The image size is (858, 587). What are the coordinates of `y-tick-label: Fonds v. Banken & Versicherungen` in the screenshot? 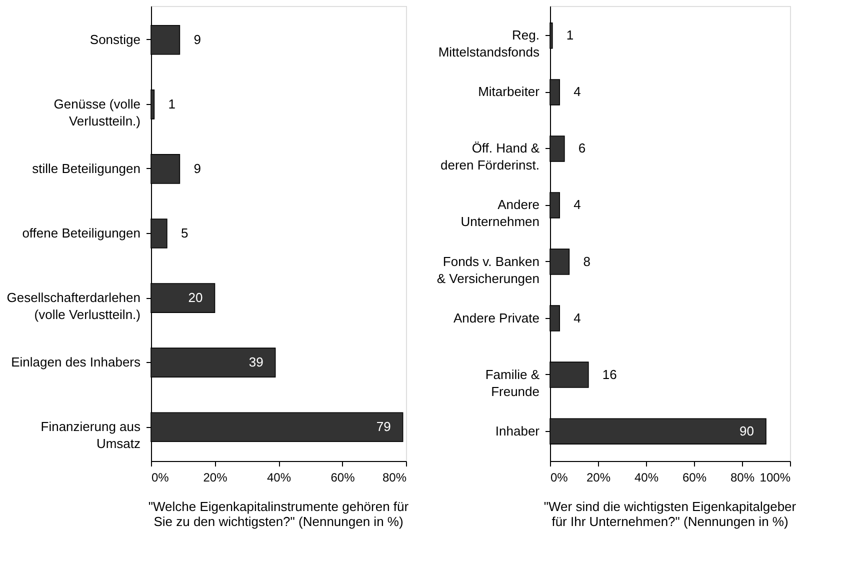 It's located at (488, 270).